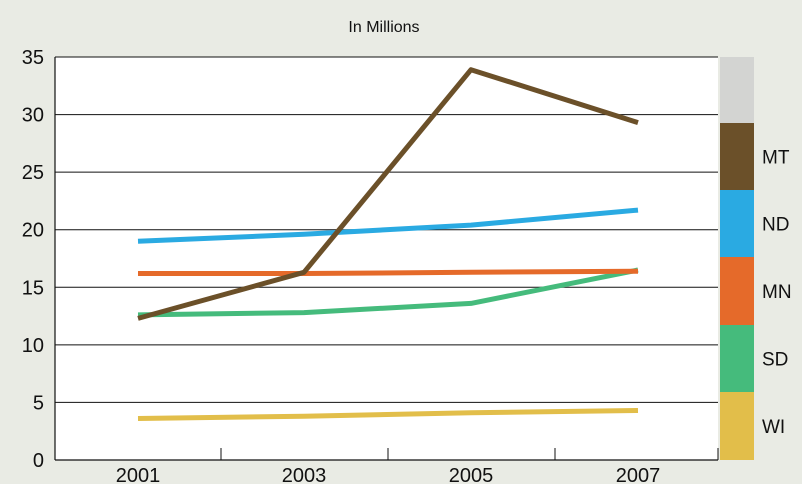 Image resolution: width=802 pixels, height=484 pixels. What do you see at coordinates (33, 288) in the screenshot?
I see `y-tick-label-15: 15` at bounding box center [33, 288].